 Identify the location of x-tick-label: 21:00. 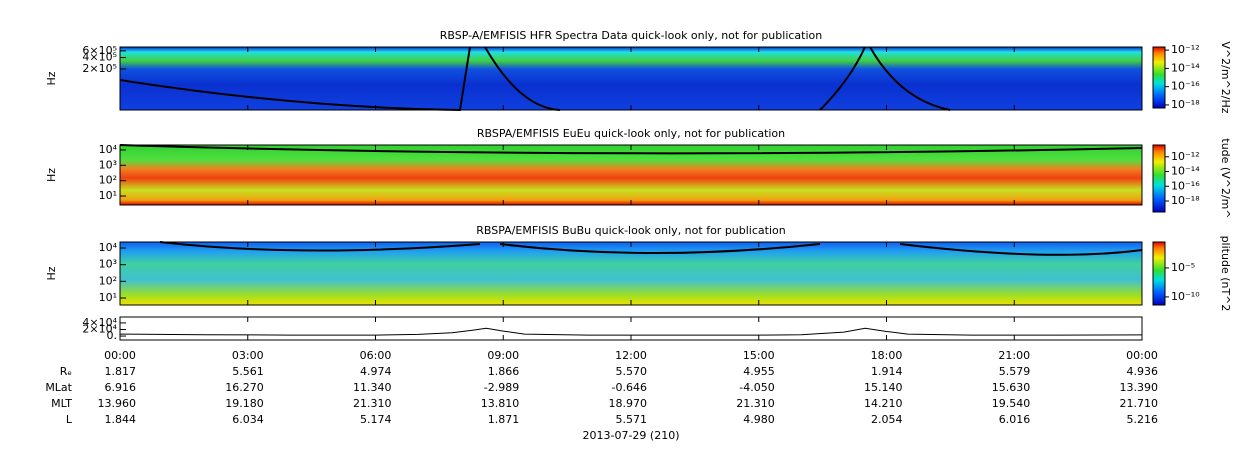
(1014, 355).